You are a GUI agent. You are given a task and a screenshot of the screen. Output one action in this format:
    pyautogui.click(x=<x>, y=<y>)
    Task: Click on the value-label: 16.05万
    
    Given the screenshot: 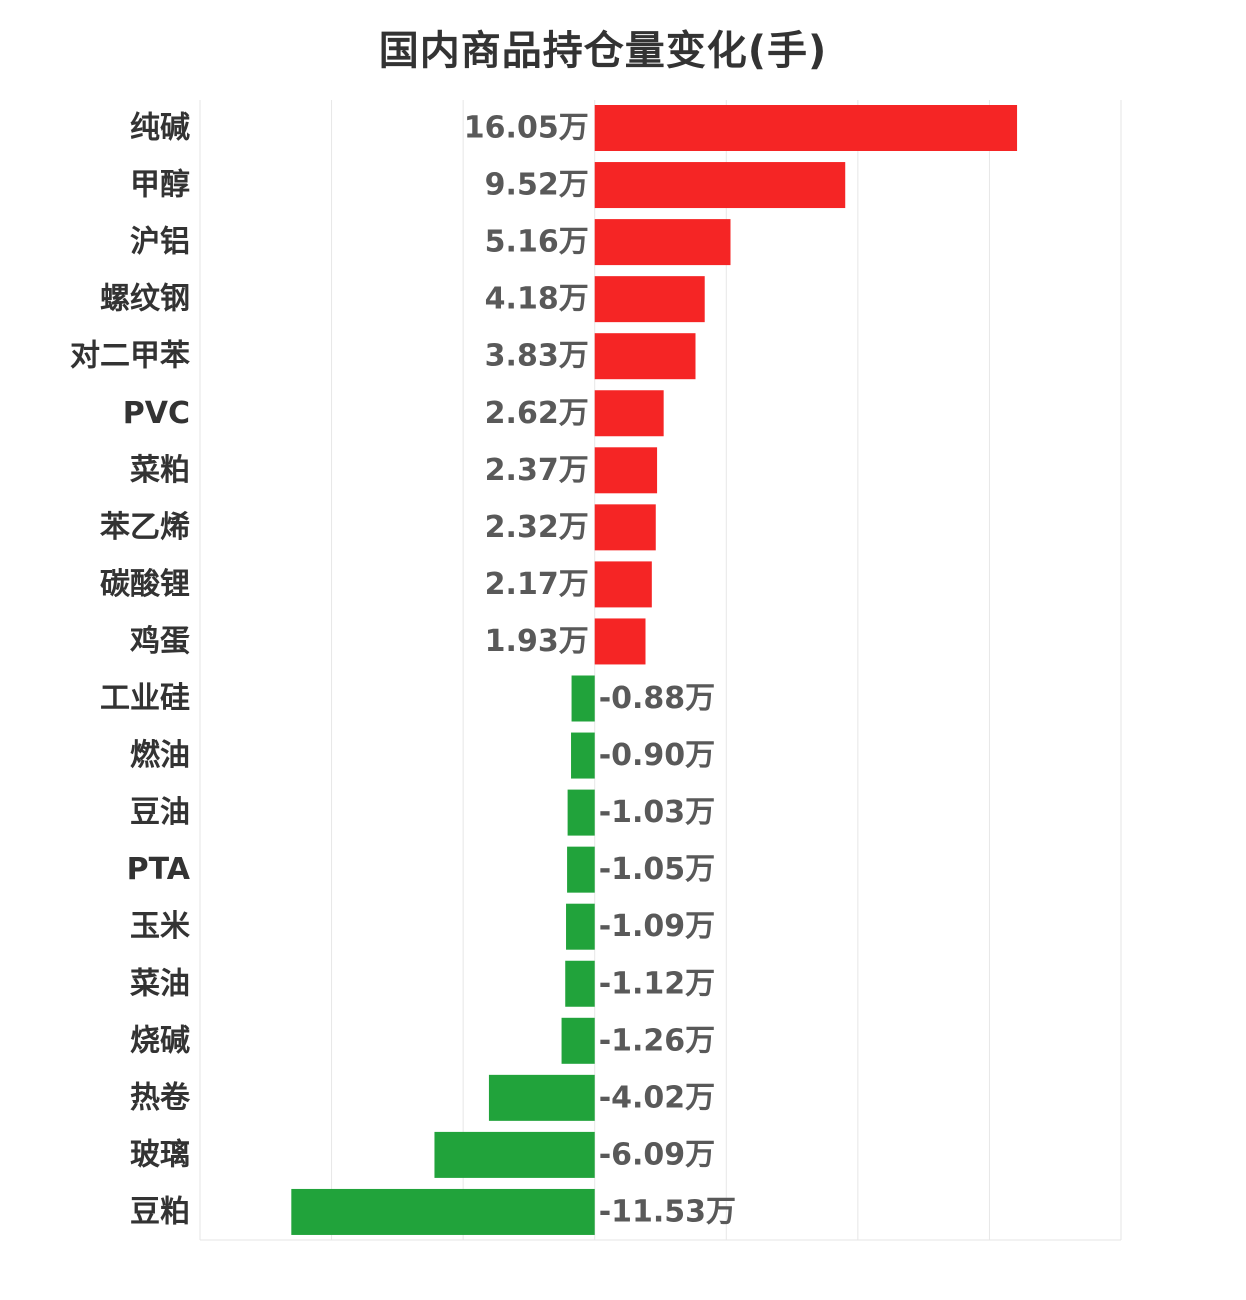 What is the action you would take?
    pyautogui.click(x=526, y=128)
    